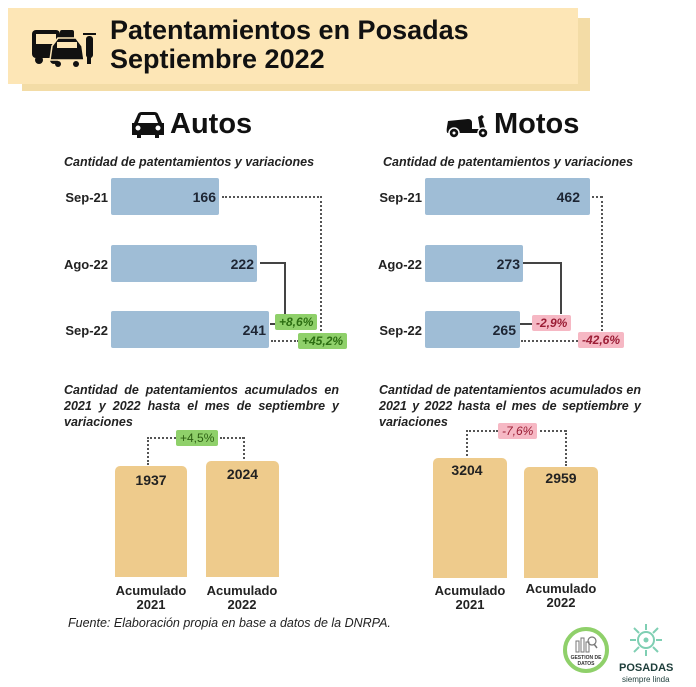 The width and height of the screenshot is (696, 687). What do you see at coordinates (518, 431) in the screenshot?
I see `accum-variation-badge: -7,6%` at bounding box center [518, 431].